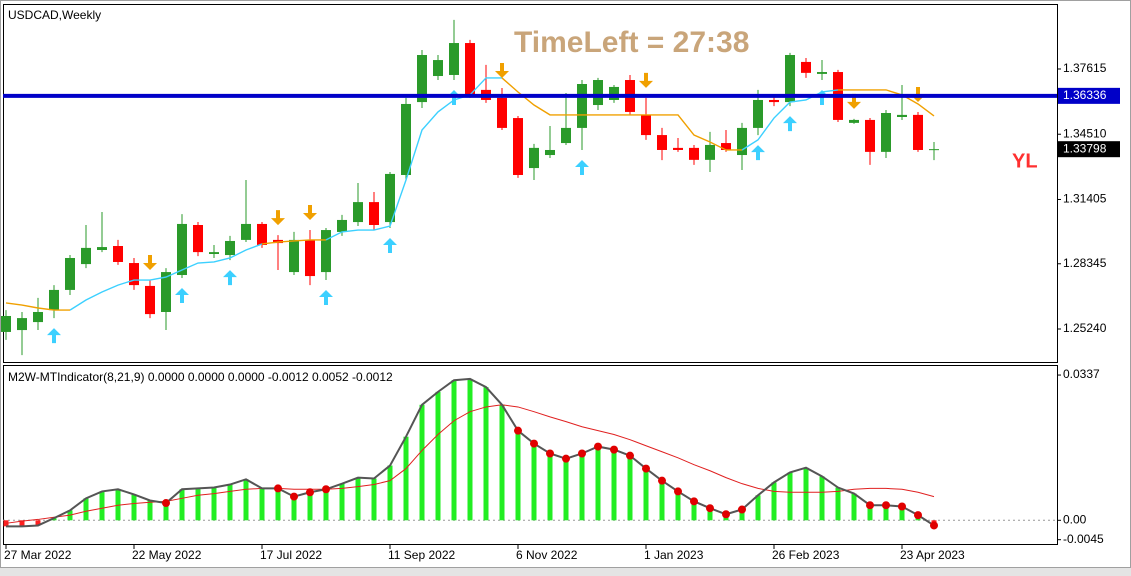 This screenshot has height=576, width=1131. I want to click on y-tick-label: 1.37615, so click(1085, 68).